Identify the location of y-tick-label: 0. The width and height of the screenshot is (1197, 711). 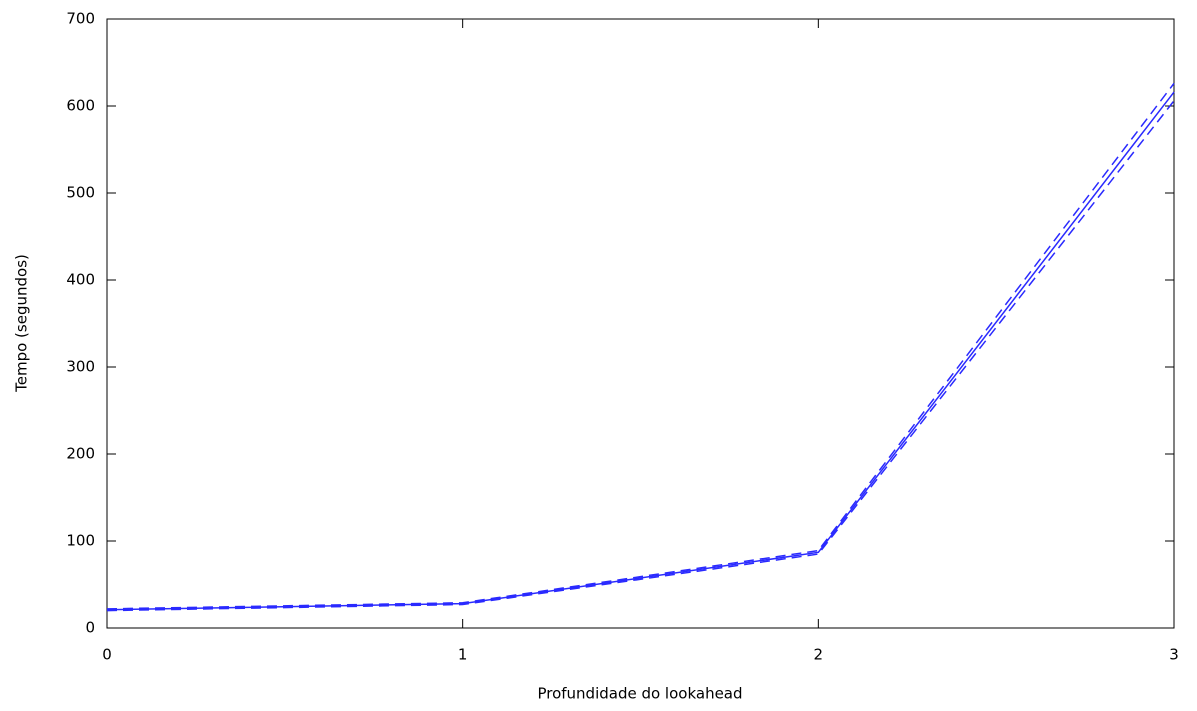
(90, 628).